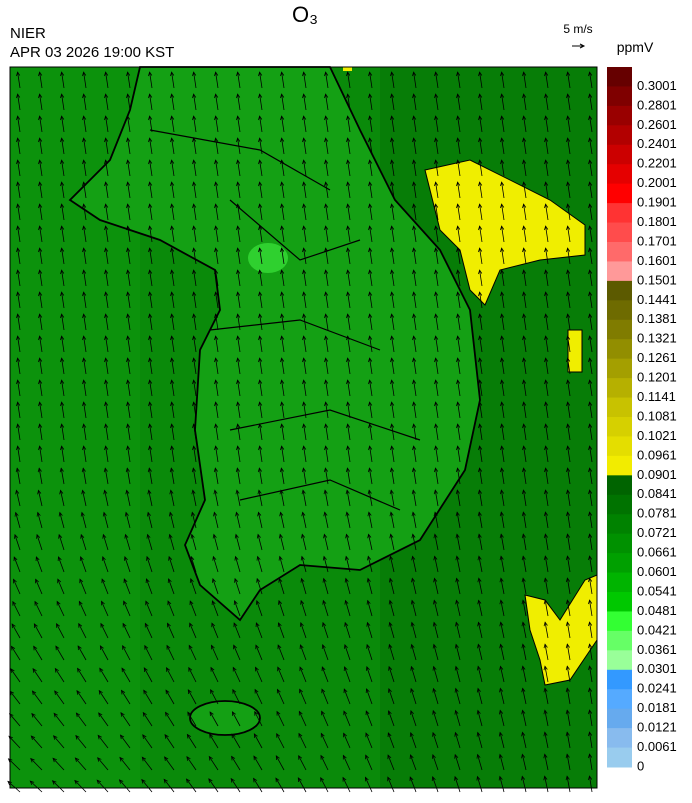  Describe the element at coordinates (657, 590) in the screenshot. I see `colorbar-label: 0.0541` at that location.